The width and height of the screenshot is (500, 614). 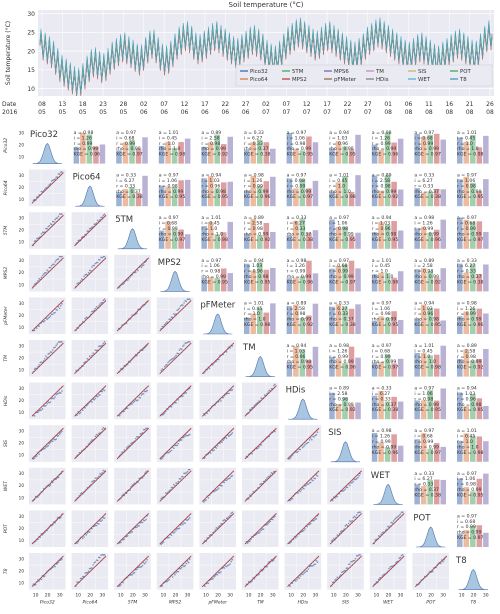 I want to click on pair-x-tick: 30, so click(x=230, y=596).